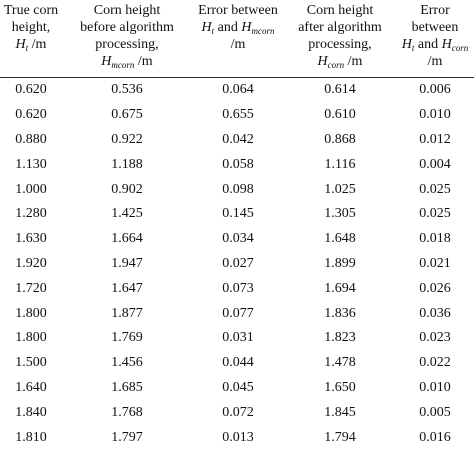  Describe the element at coordinates (31, 139) in the screenshot. I see `table-cell: 0.880` at that location.